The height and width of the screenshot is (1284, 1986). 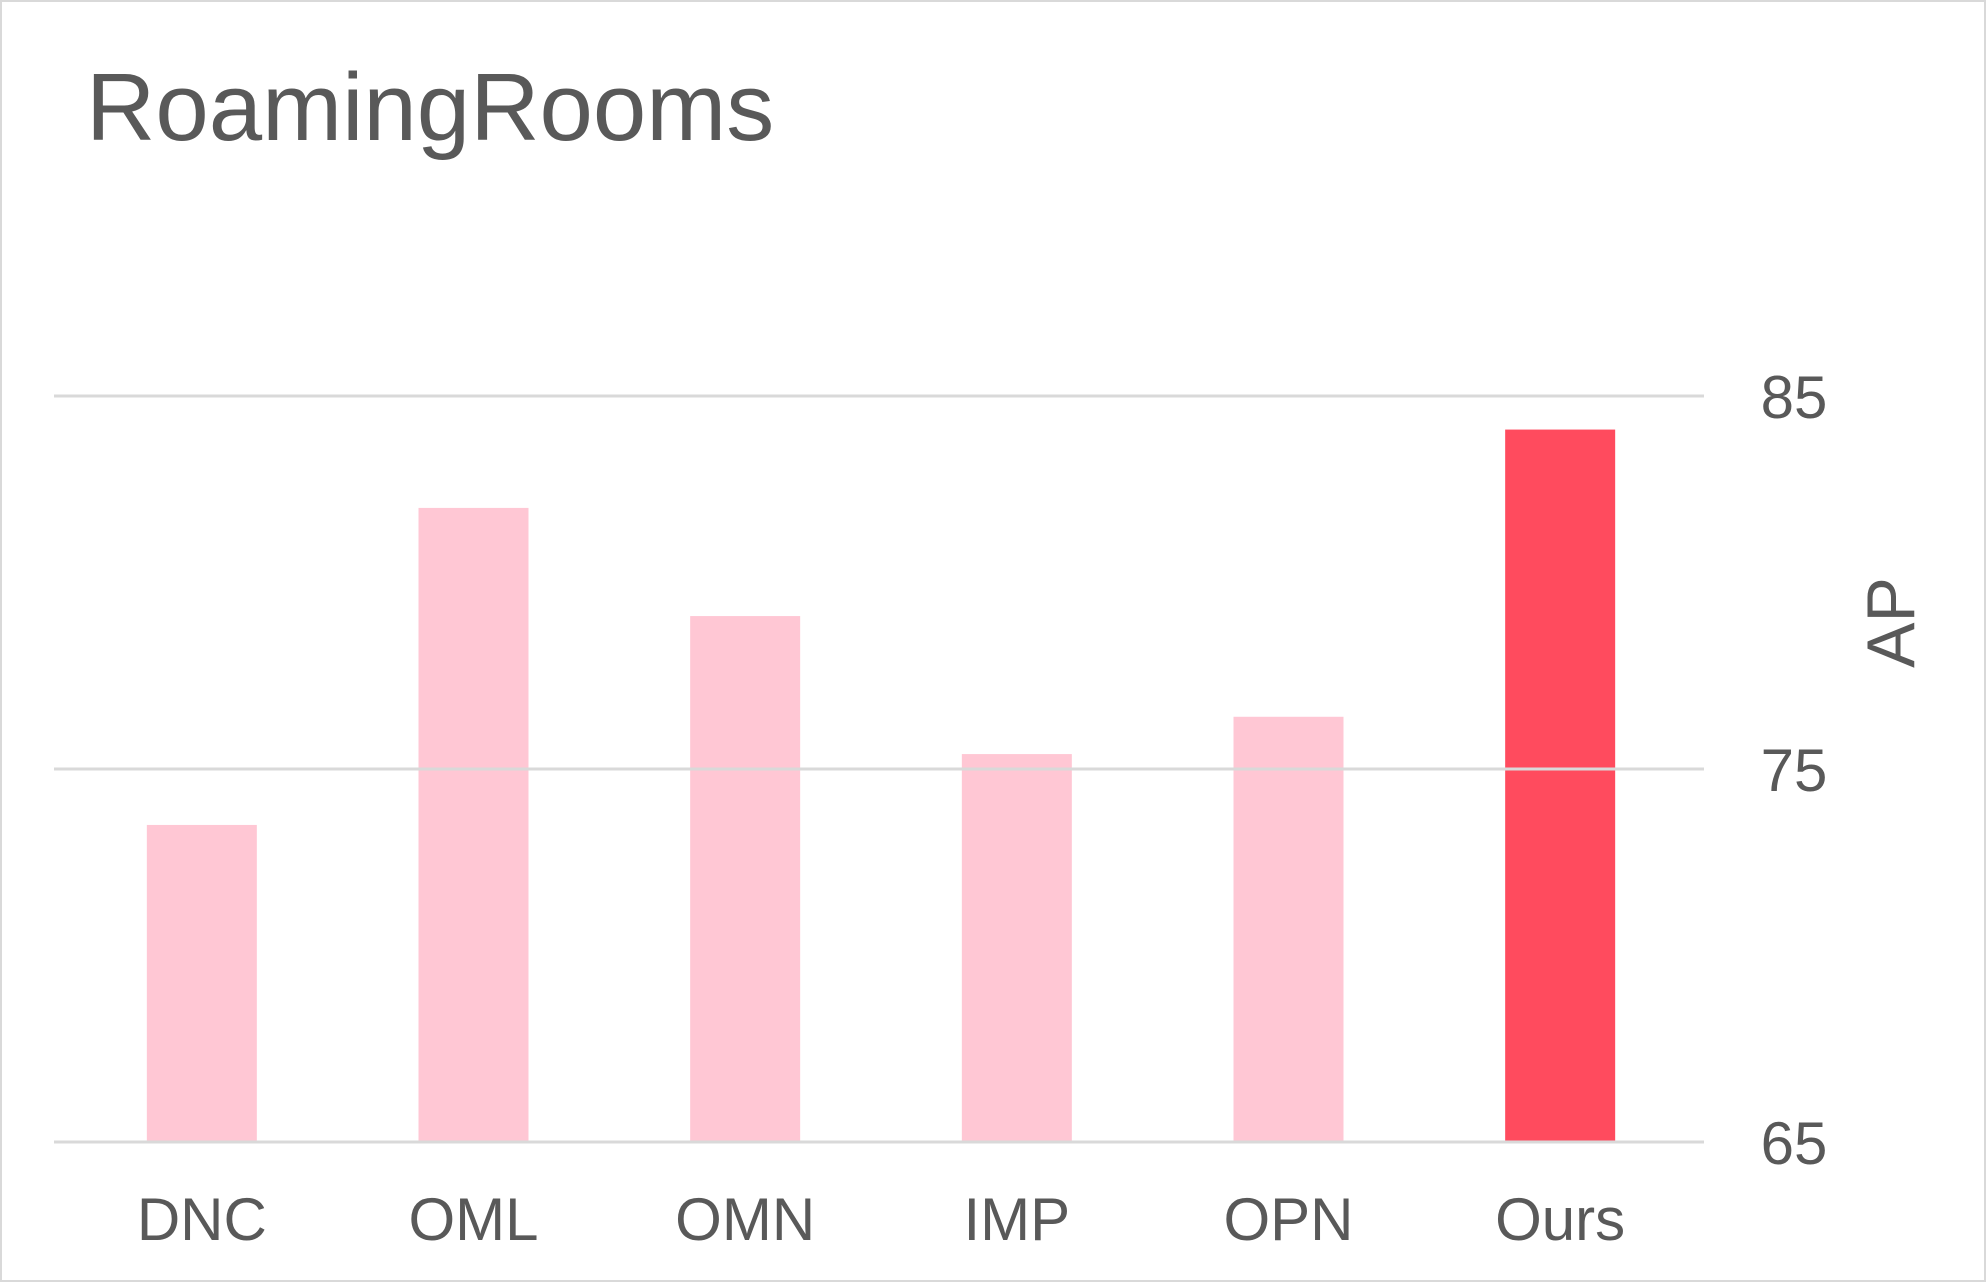 What do you see at coordinates (1891, 622) in the screenshot?
I see `y-axis-label: AP` at bounding box center [1891, 622].